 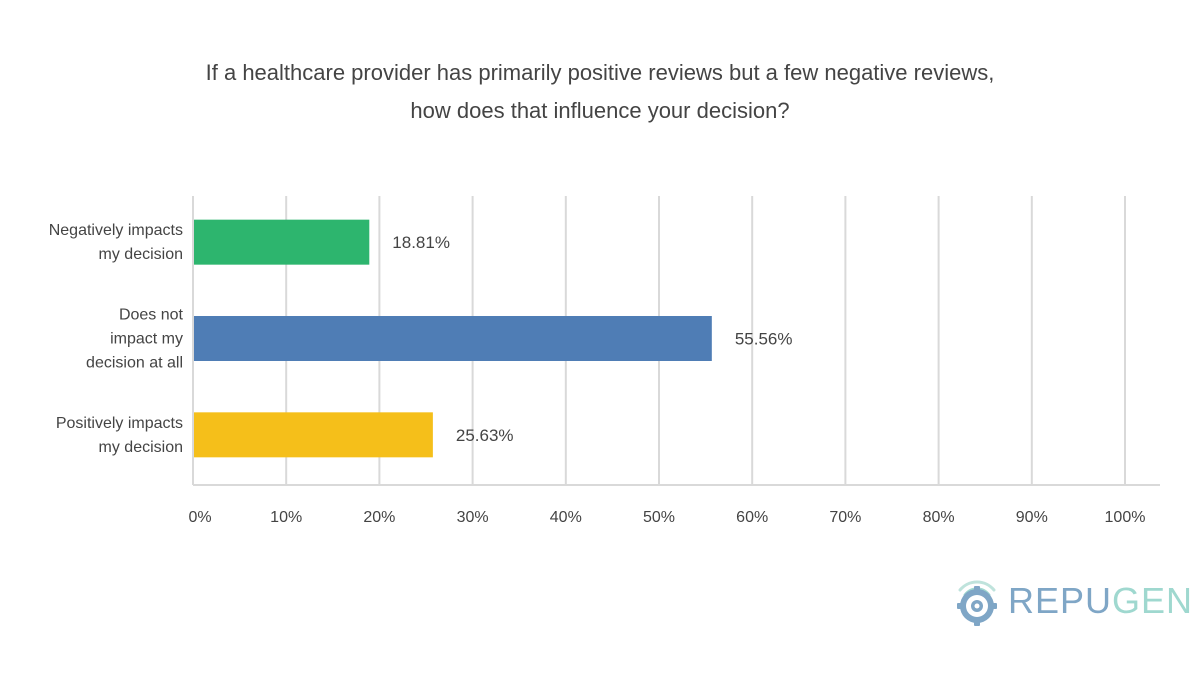 What do you see at coordinates (566, 517) in the screenshot?
I see `x-tick-label-40: 40%` at bounding box center [566, 517].